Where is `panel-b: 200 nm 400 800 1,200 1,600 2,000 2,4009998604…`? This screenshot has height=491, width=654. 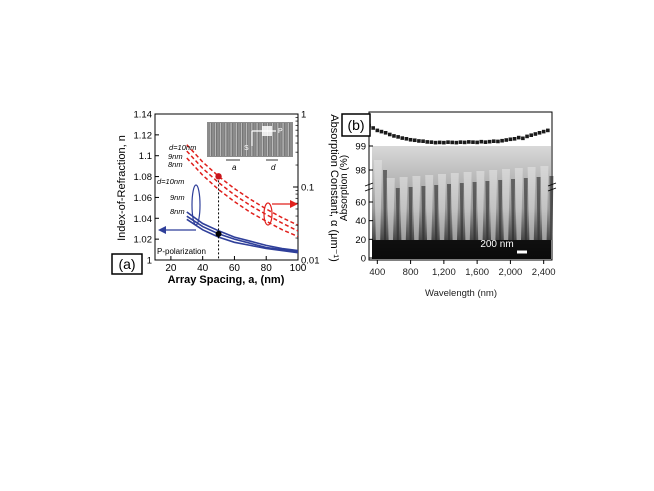
panel-b: 200 nm 400 800 1,200 1,600 2,000 2,4009998604… is located at coordinates (448, 205).